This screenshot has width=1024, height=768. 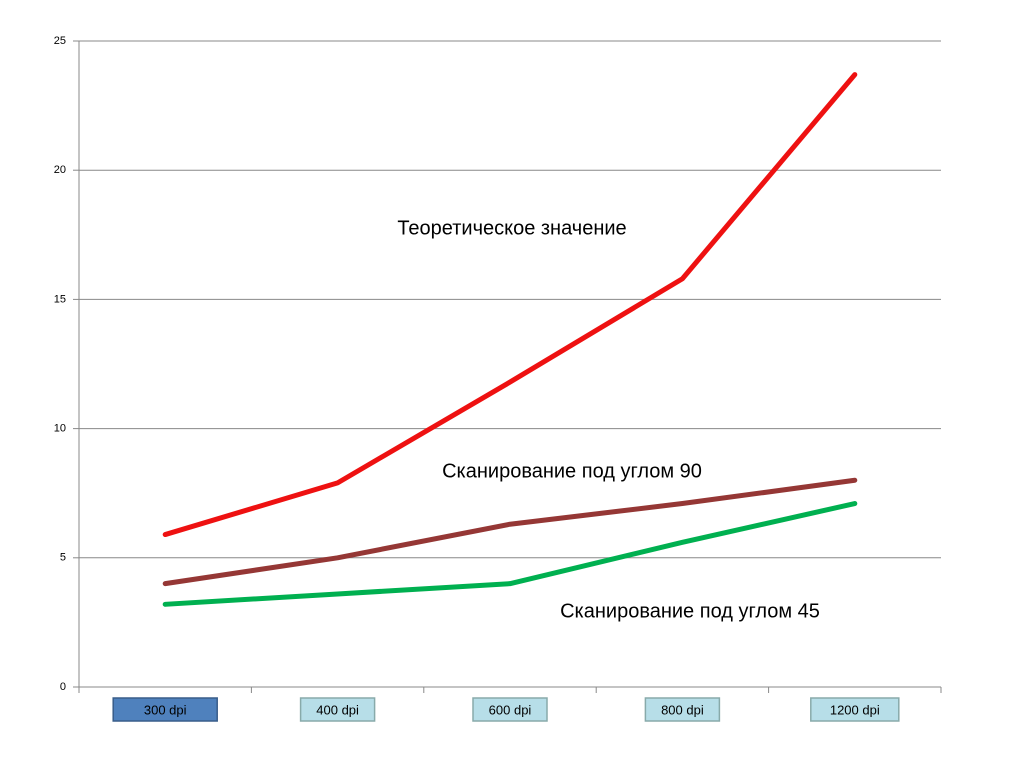 I want to click on y-tick-label: 20, so click(x=60, y=170).